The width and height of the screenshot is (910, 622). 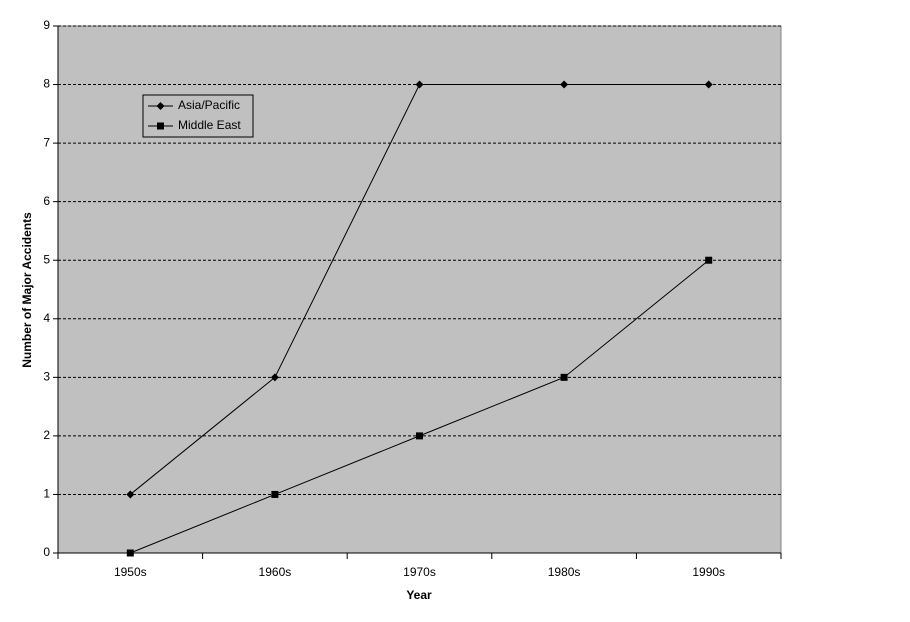 I want to click on legend-label: Asia/Pacific, so click(x=209, y=105).